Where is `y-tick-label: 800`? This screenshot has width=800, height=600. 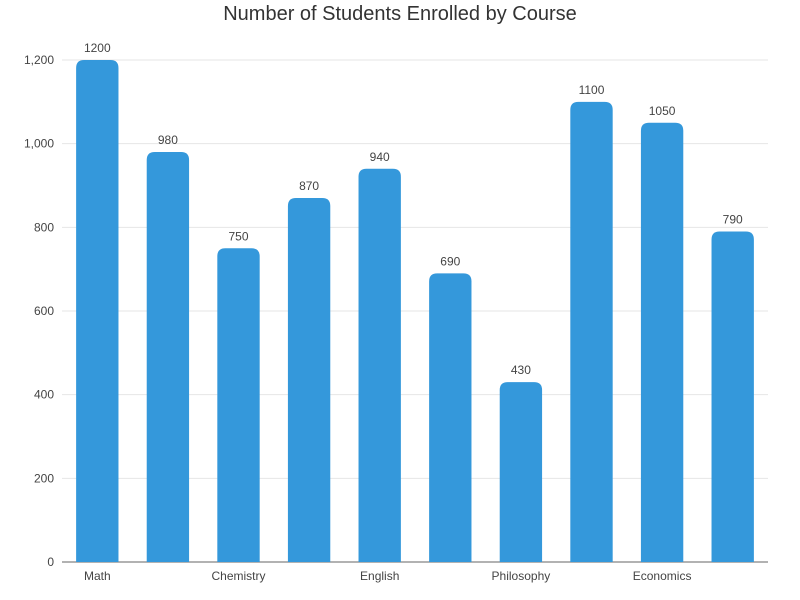
y-tick-label: 800 is located at coordinates (44, 227).